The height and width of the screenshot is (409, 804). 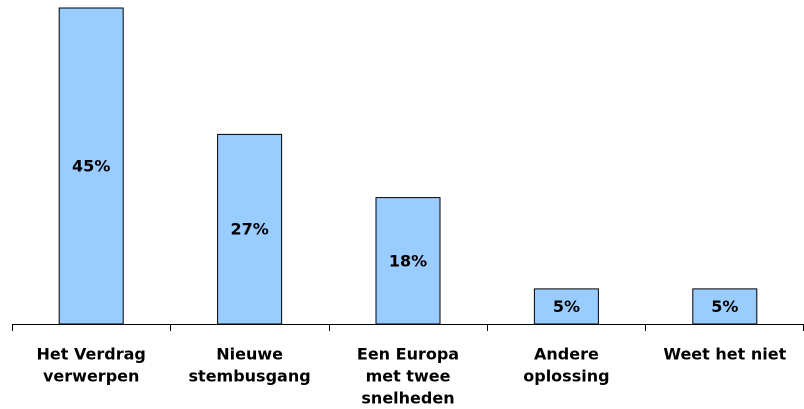 What do you see at coordinates (408, 354) in the screenshot?
I see `x-tick-label: Een Europa` at bounding box center [408, 354].